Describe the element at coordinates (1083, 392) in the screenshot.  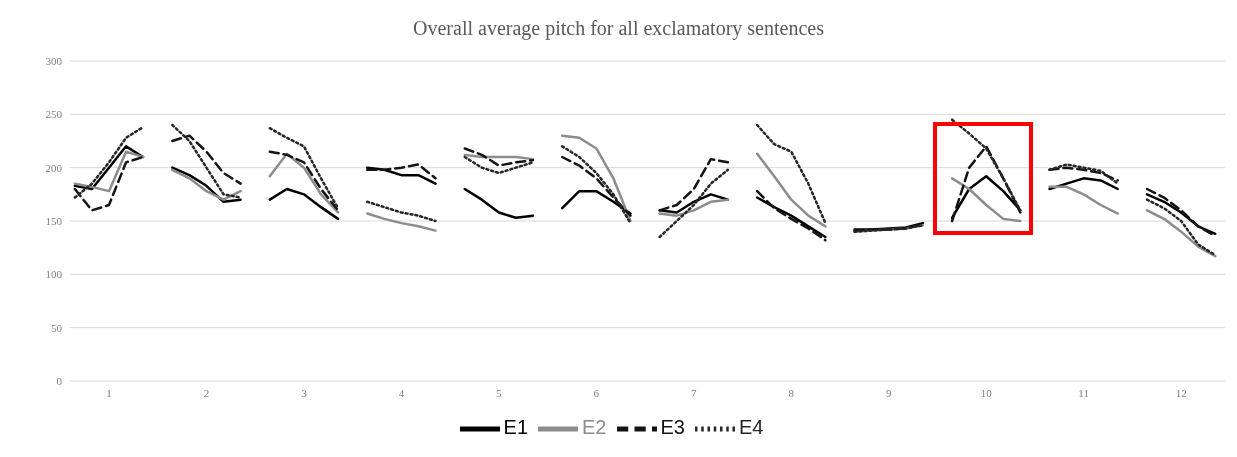
I see `x-tick-label: 11` at that location.